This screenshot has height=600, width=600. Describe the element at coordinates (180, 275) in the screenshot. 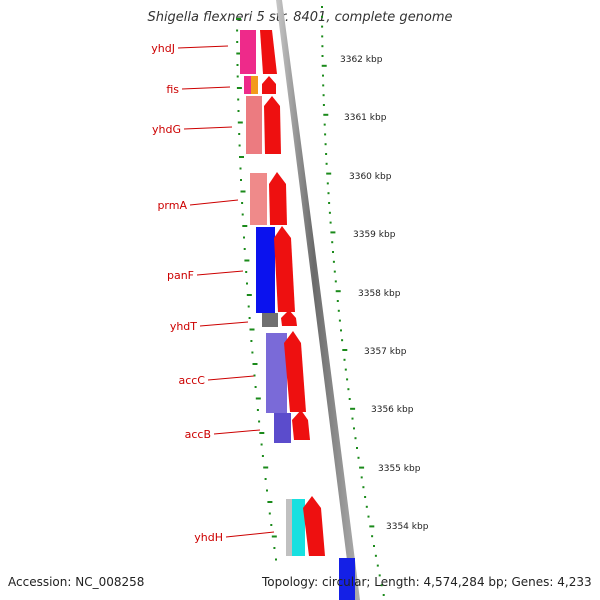

I see `gene-label: panF` at that location.